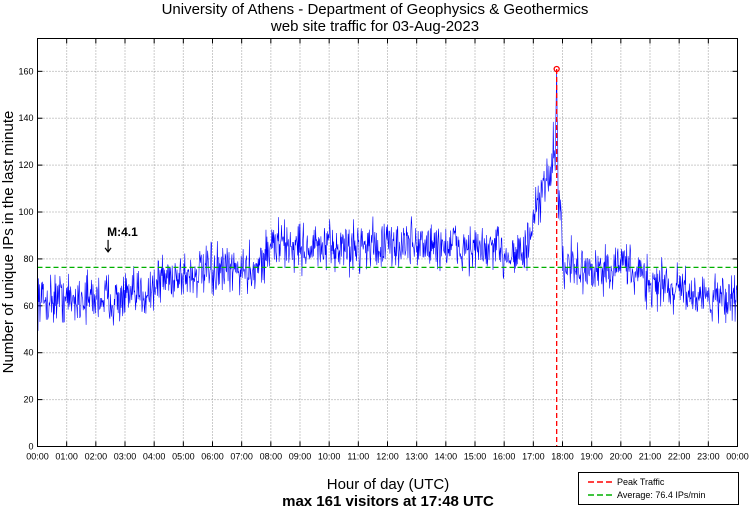 This screenshot has height=516, width=750. Describe the element at coordinates (416, 457) in the screenshot. I see `x-tick-label: 13:00` at that location.